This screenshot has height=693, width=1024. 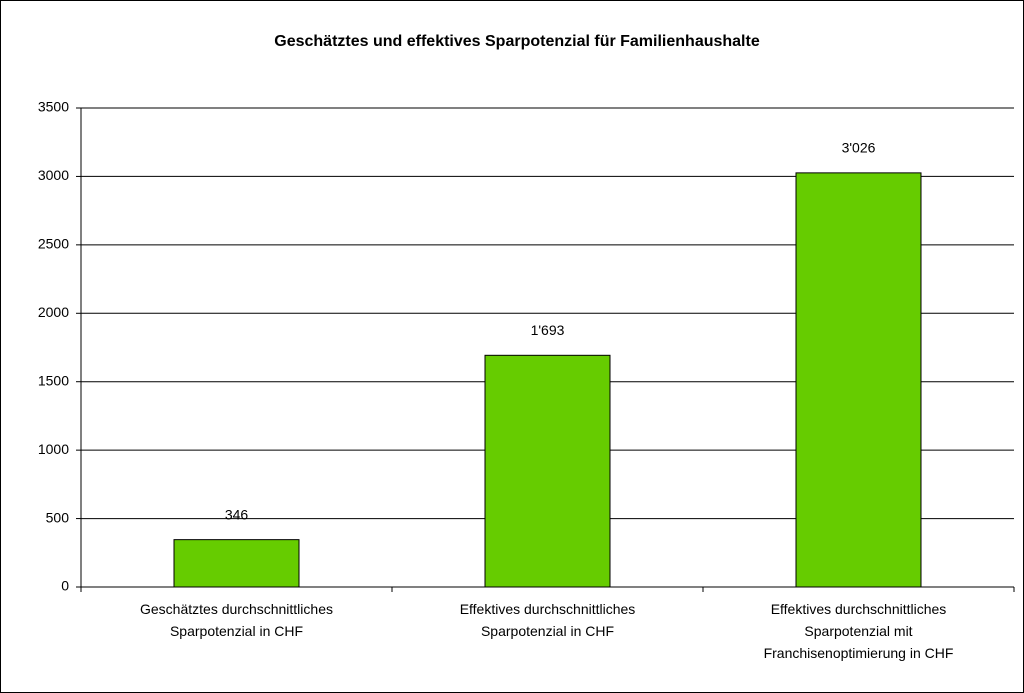 I want to click on y-tick-label: 500, so click(x=58, y=517).